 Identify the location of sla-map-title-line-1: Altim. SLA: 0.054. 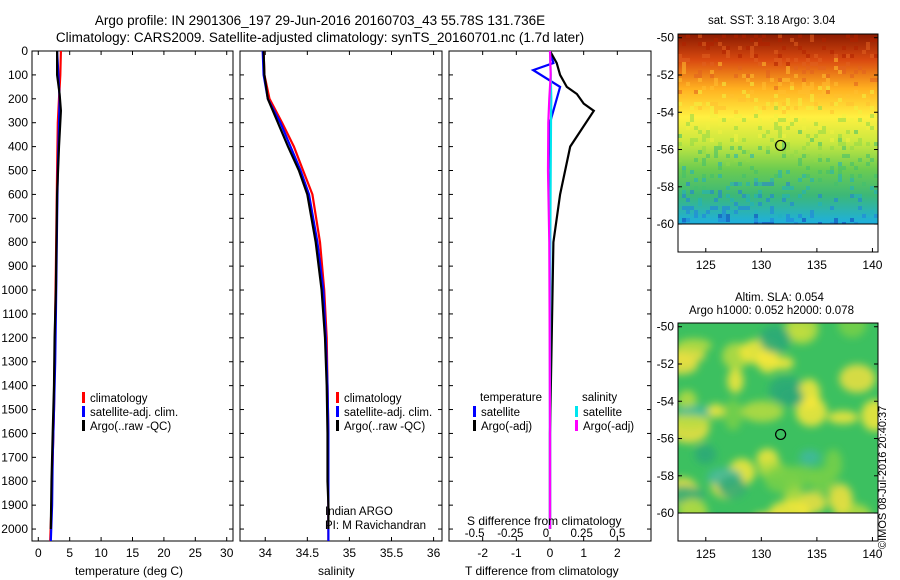
(779, 298).